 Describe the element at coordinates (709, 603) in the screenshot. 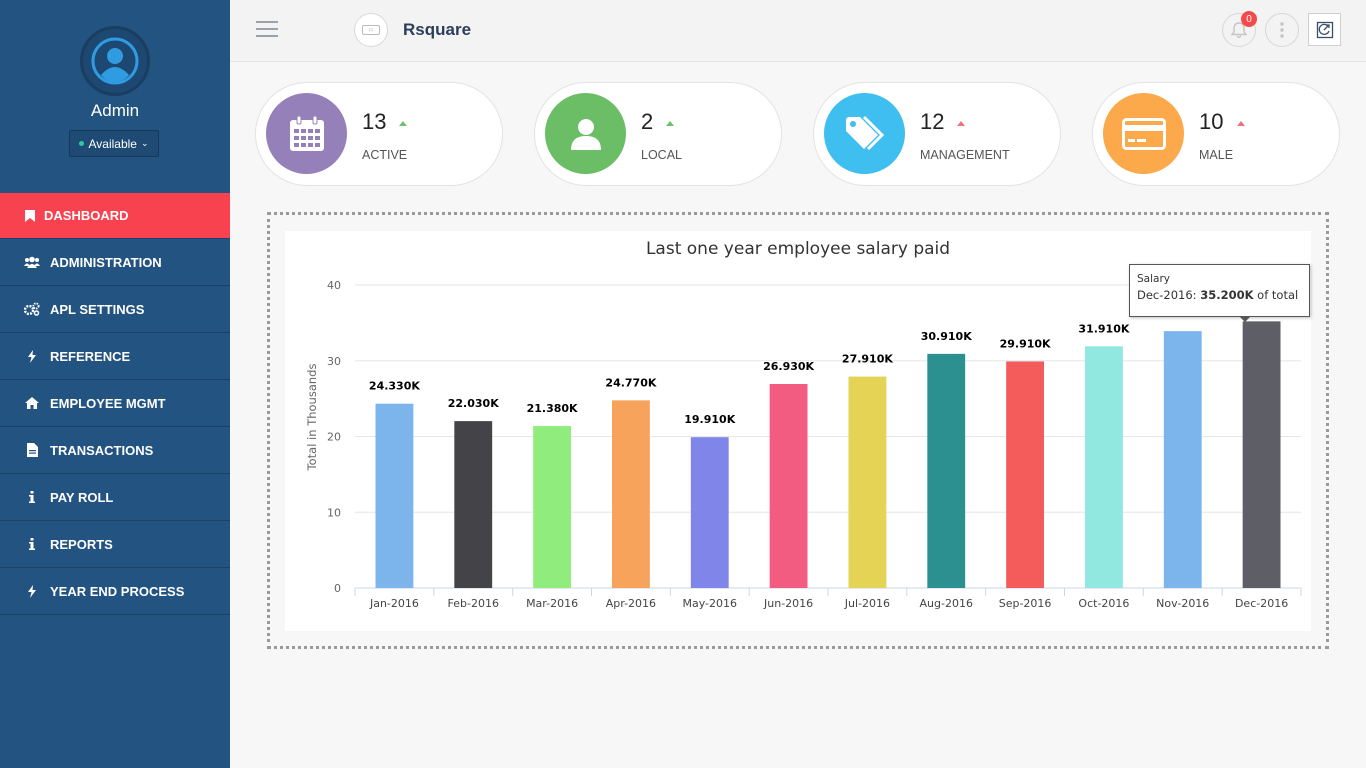

I see `x-tick-label: May-2016` at that location.